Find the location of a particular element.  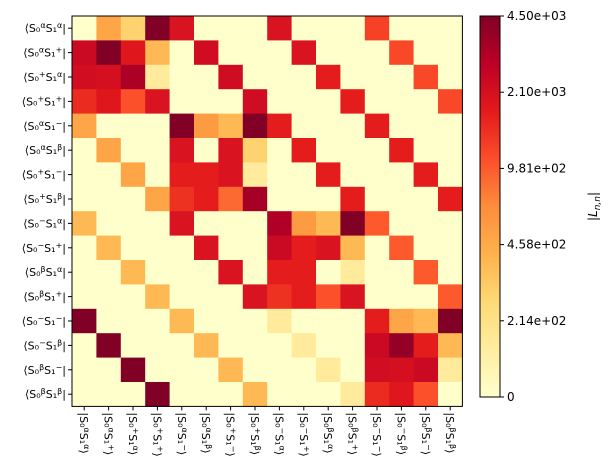

row-tick-label: ⟨S₀+S₁+| is located at coordinates (44, 102).